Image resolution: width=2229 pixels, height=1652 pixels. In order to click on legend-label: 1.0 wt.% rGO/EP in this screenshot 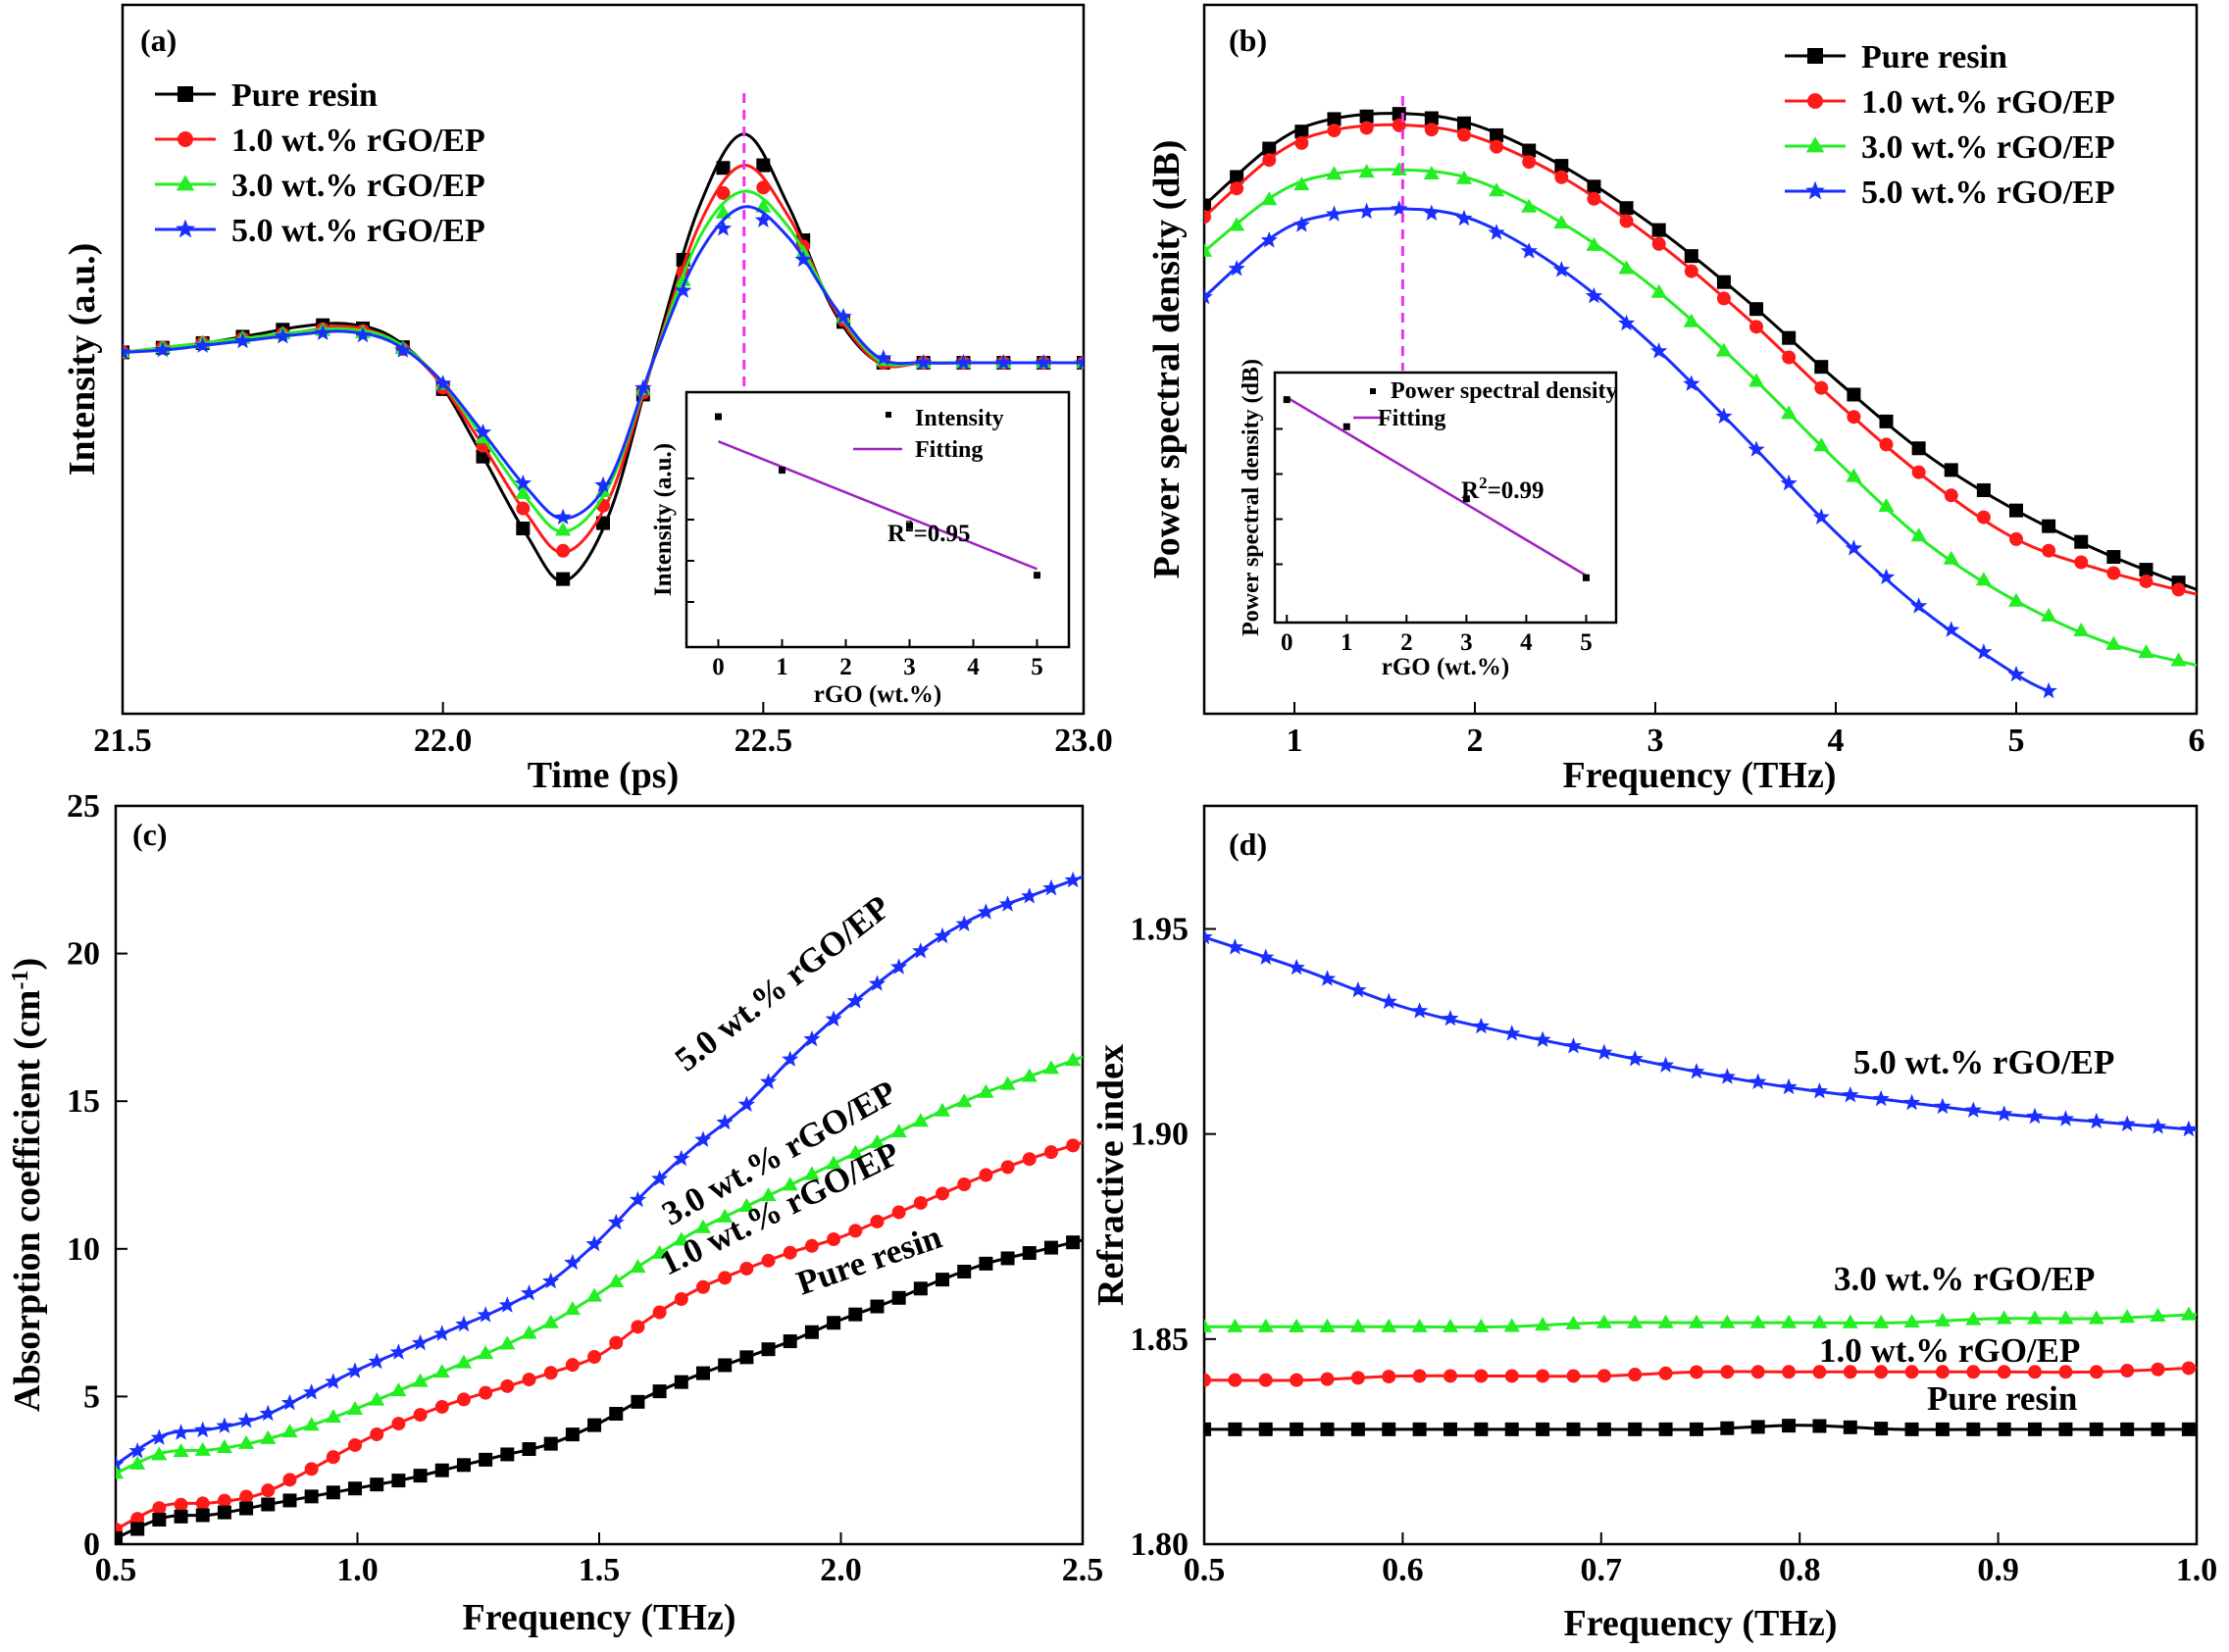, I will do `click(1988, 103)`.